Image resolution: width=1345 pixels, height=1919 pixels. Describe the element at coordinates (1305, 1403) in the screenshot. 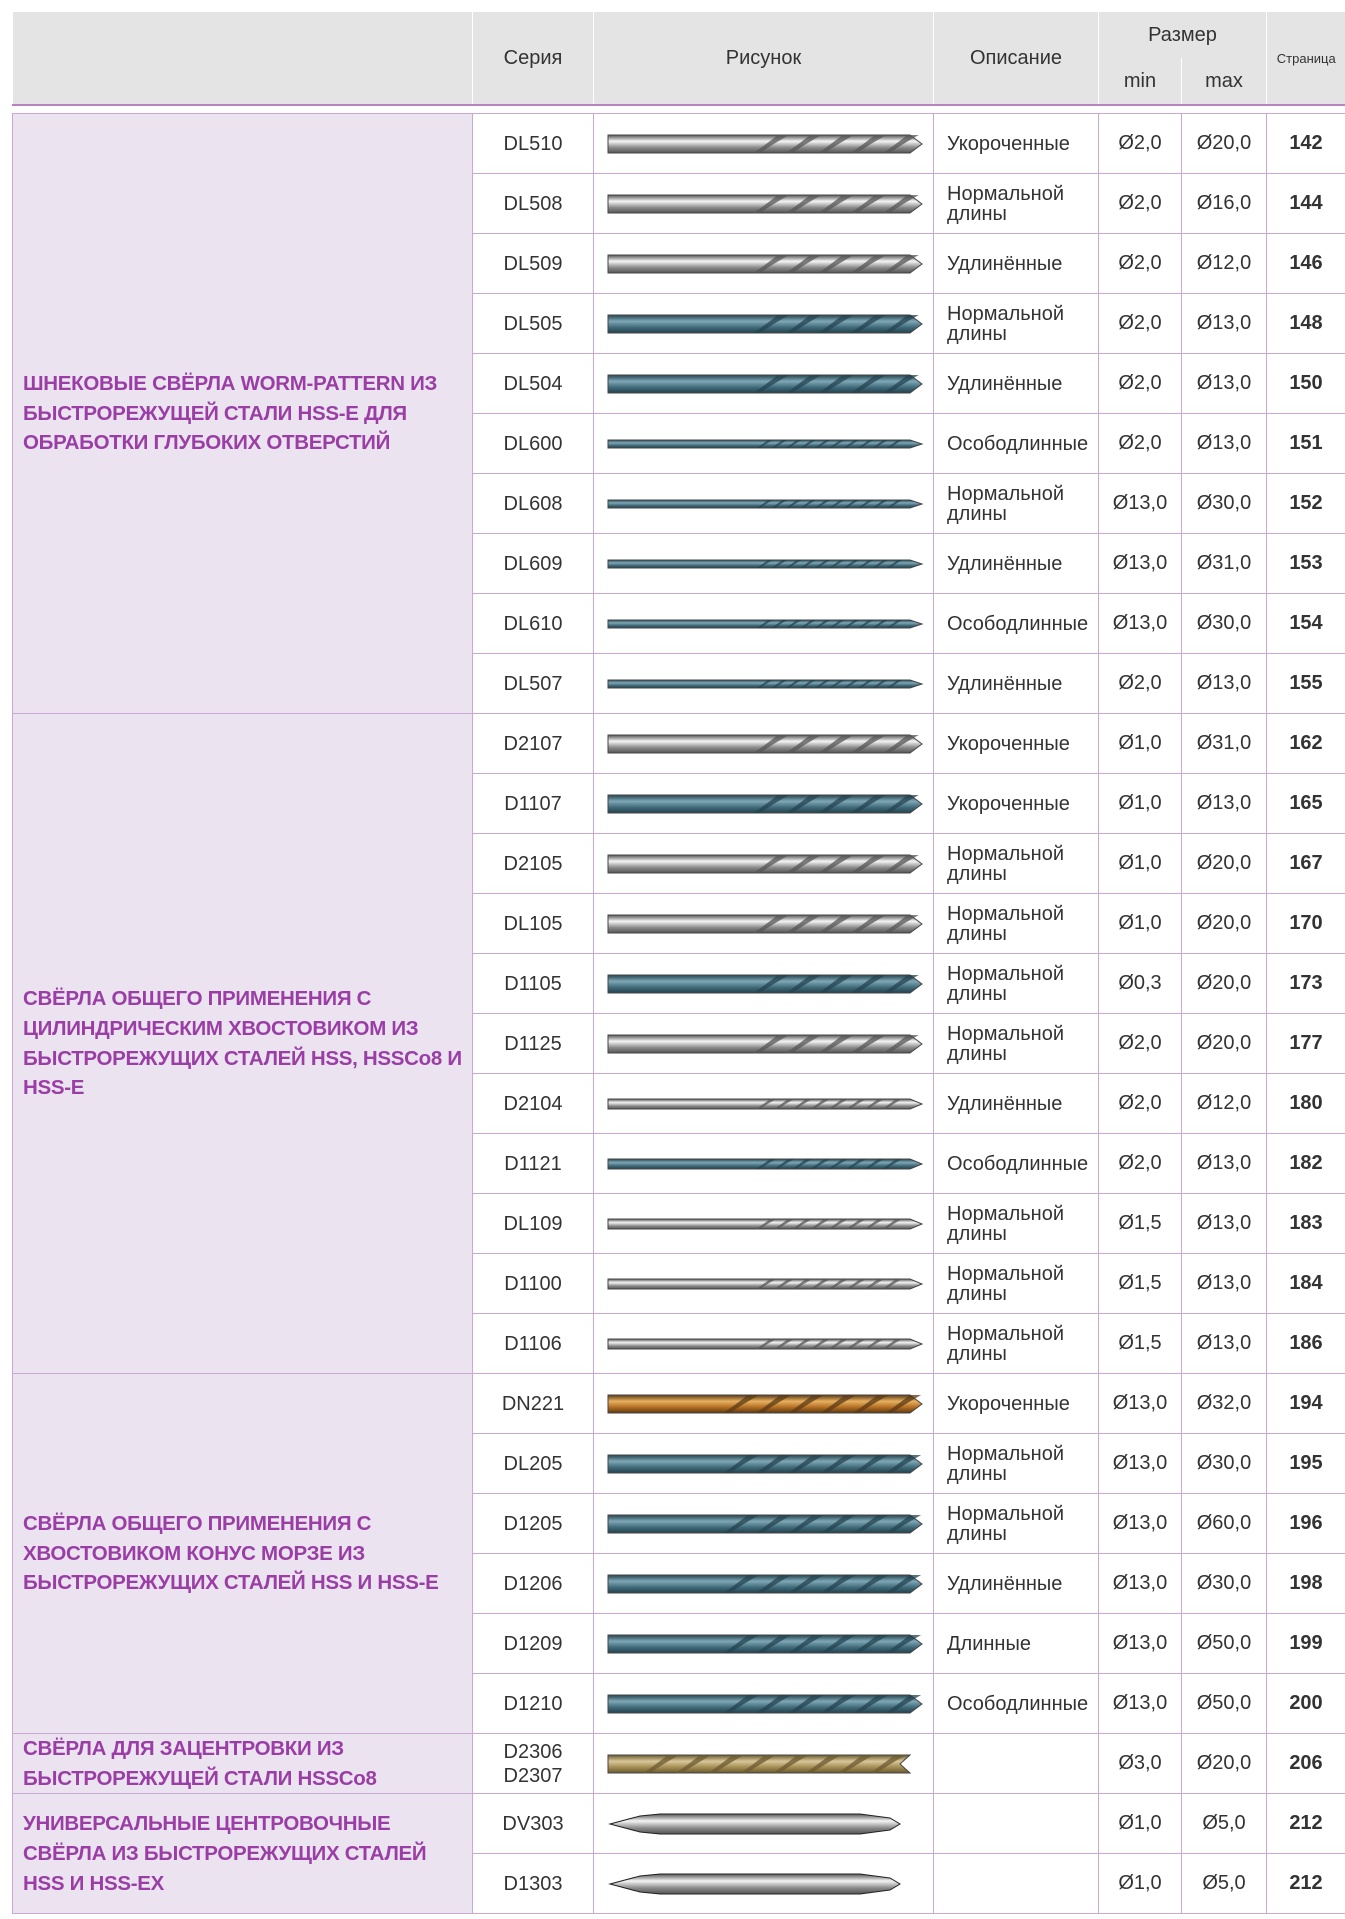

I see `page-number: 194` at that location.